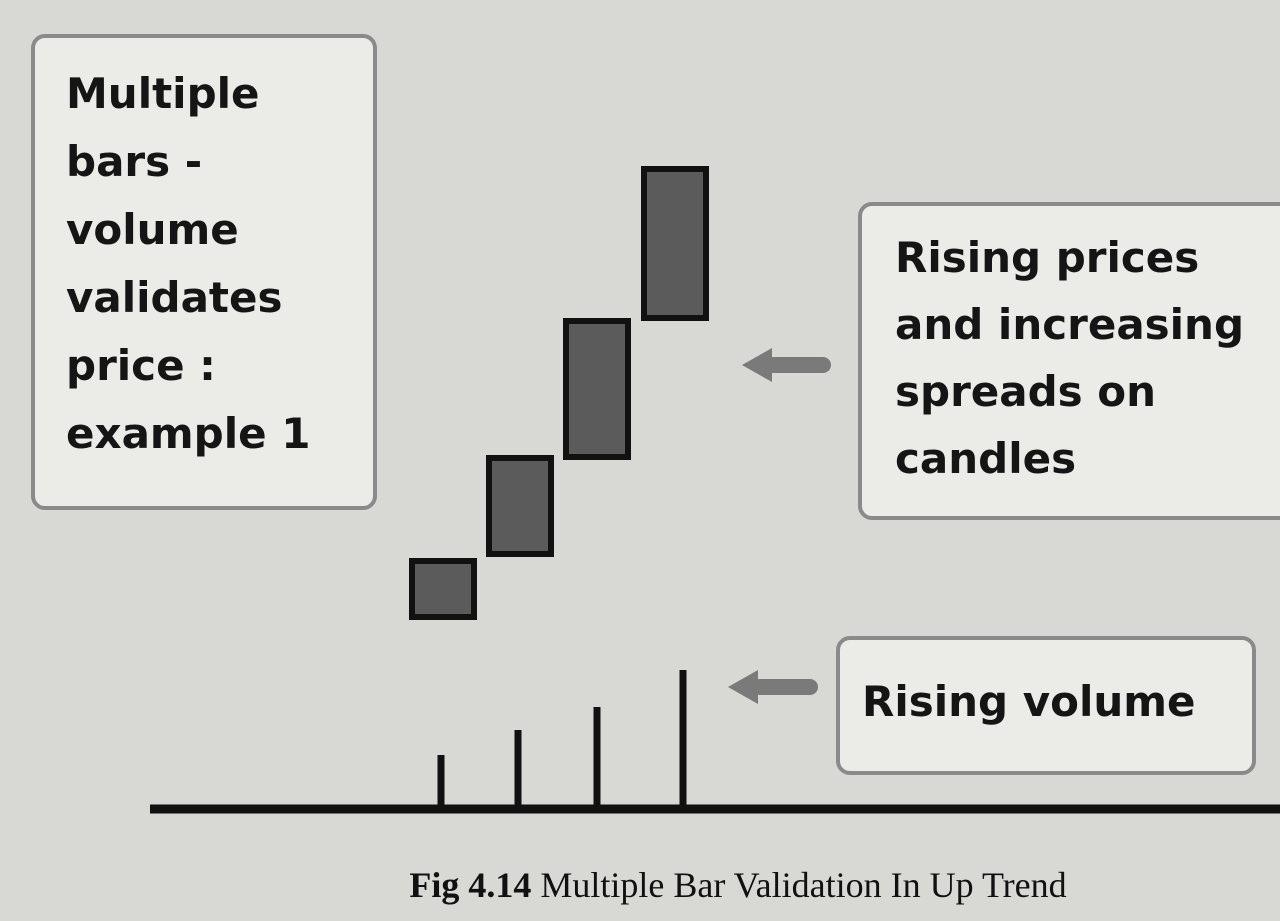 The image size is (1280, 921). I want to click on price-callout-line: candles, so click(985, 458).